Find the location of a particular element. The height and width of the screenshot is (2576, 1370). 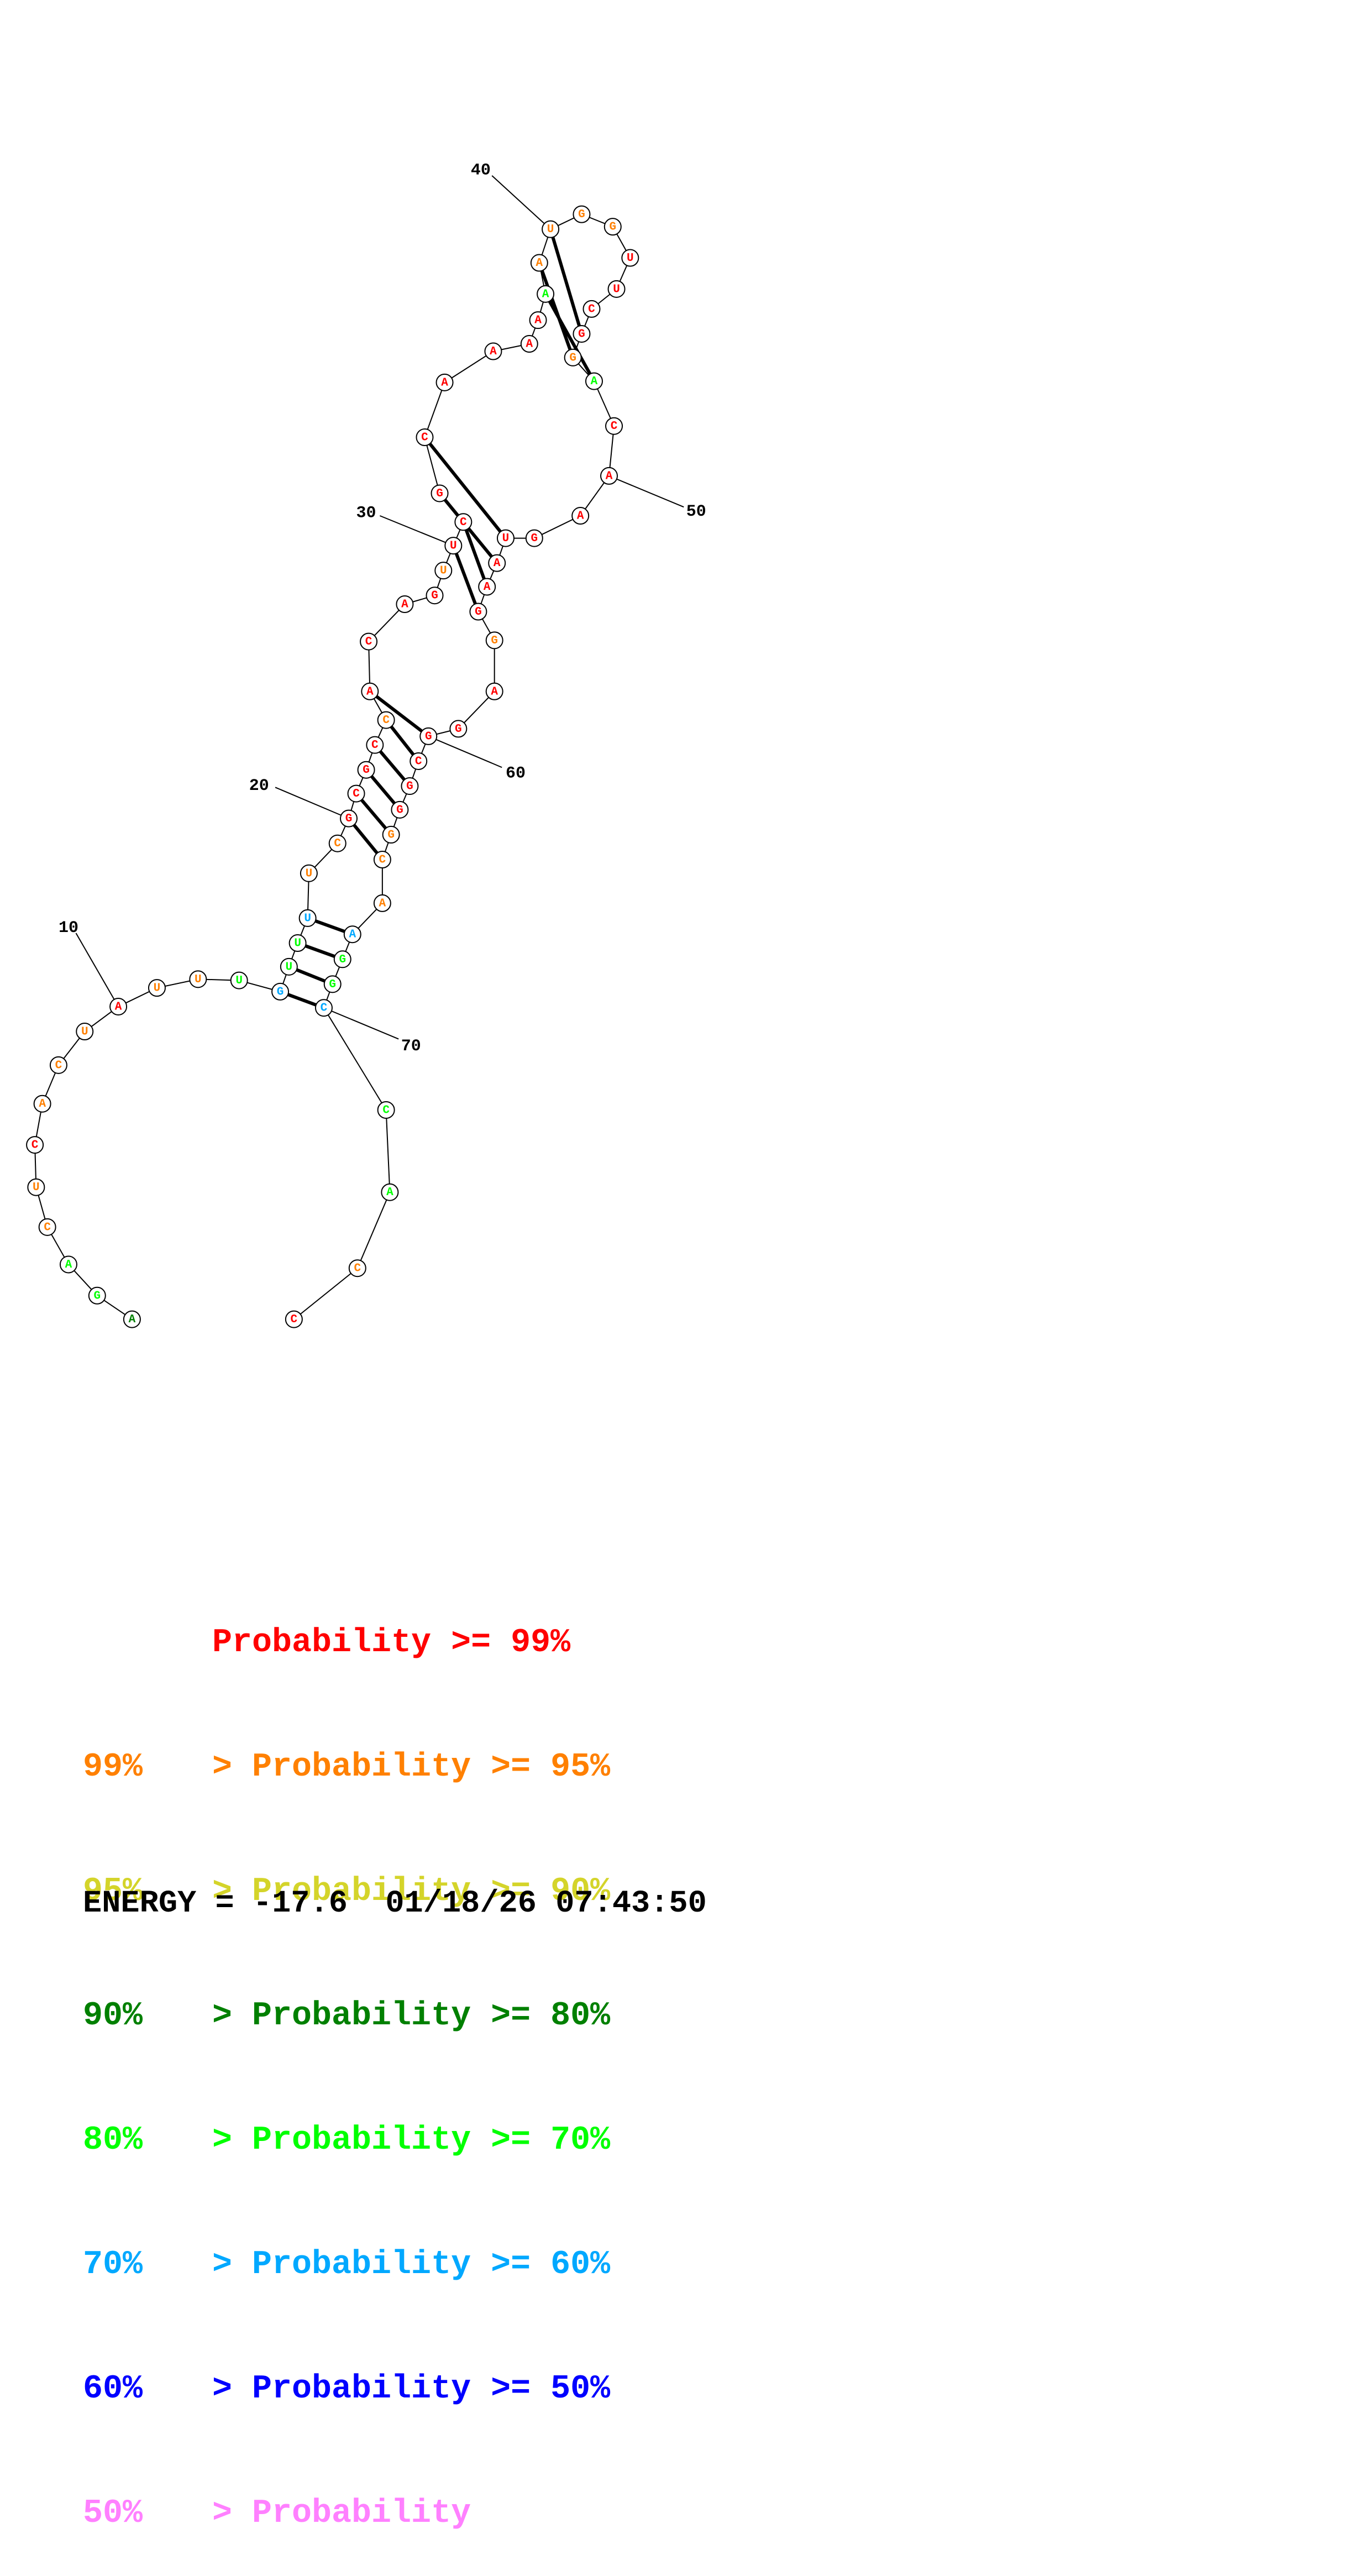

legend-row: 50% > Probability is located at coordinates (346, 2514).